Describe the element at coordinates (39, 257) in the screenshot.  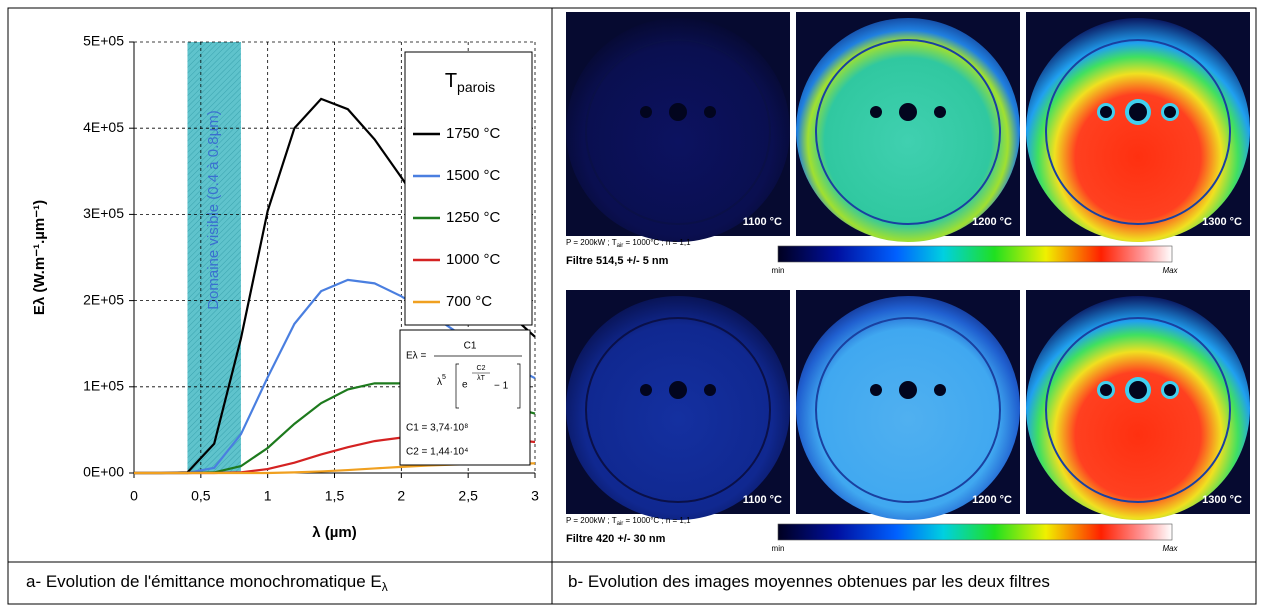
I see `y-axis-title: Eλ (W.m⁻¹.µm⁻¹)` at that location.